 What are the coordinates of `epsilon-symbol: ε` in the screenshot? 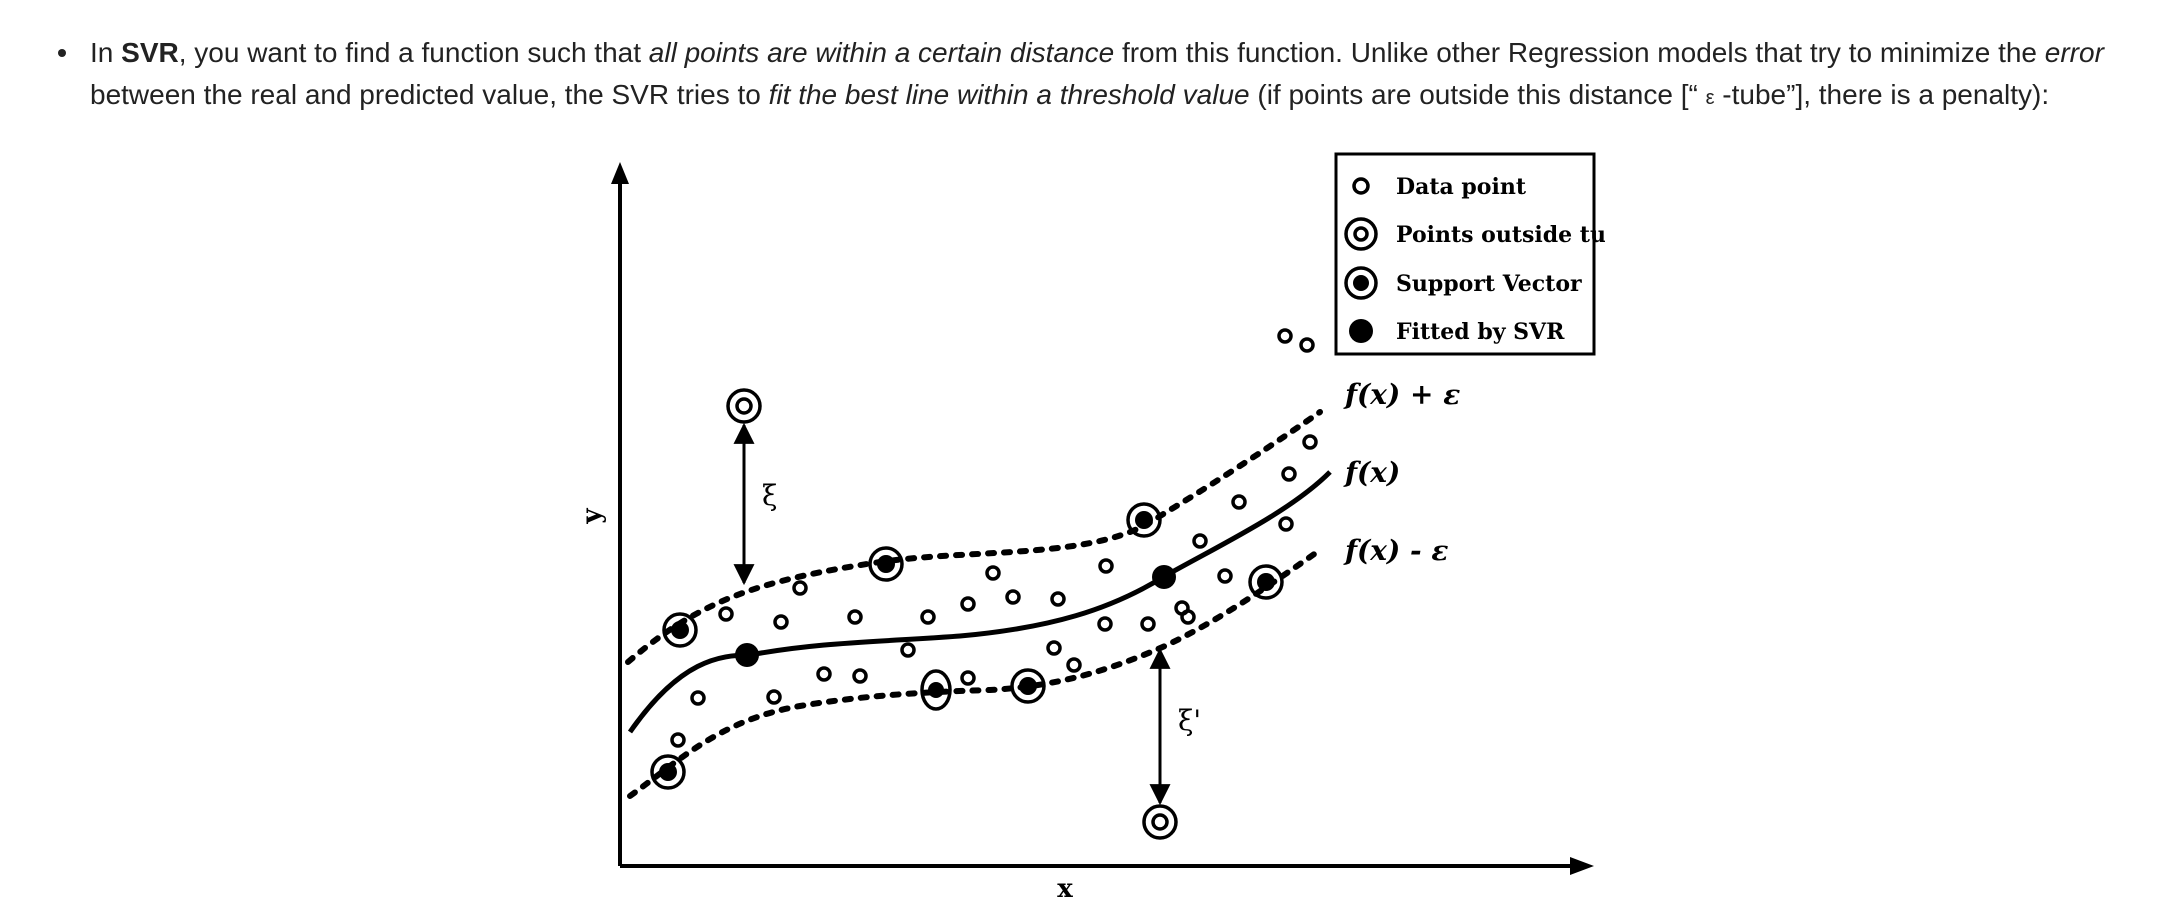 It's located at (1710, 98).